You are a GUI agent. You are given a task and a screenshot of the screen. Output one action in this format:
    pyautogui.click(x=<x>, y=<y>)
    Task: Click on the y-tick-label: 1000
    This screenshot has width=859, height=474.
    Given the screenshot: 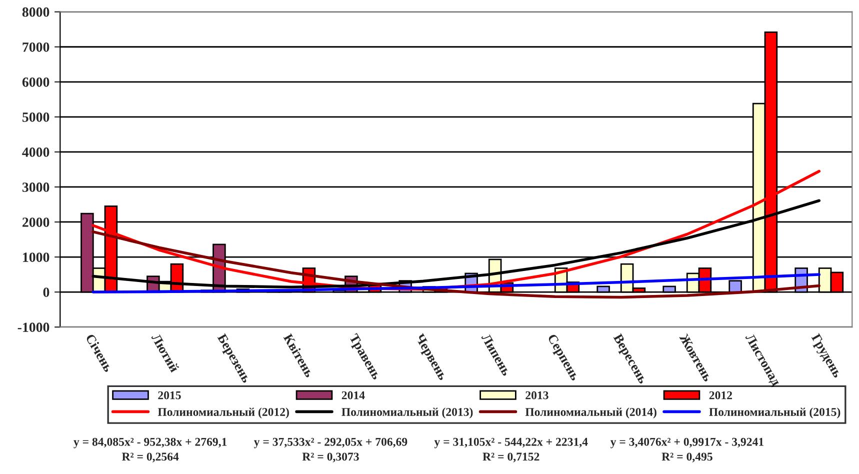 What is the action you would take?
    pyautogui.click(x=36, y=257)
    